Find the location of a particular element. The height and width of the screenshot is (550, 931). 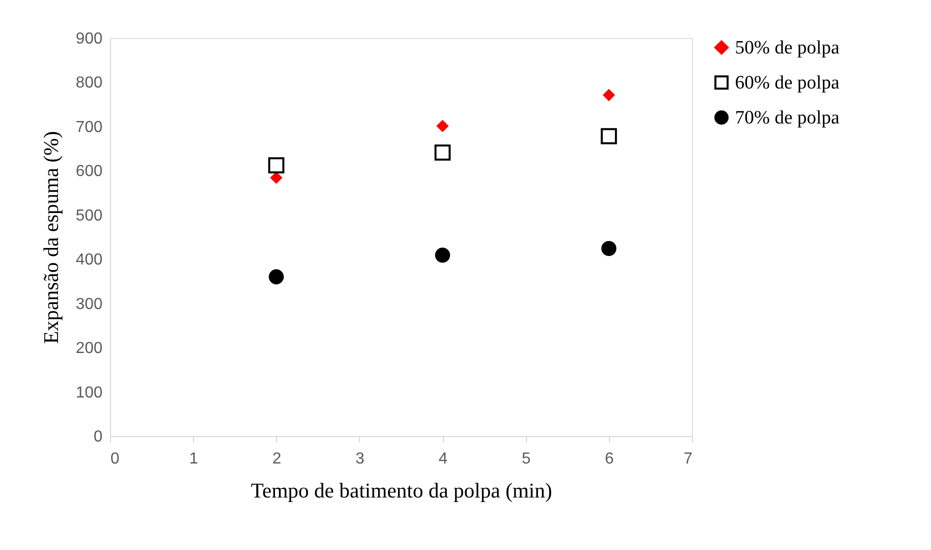

x-tick-label: 6 is located at coordinates (609, 459).